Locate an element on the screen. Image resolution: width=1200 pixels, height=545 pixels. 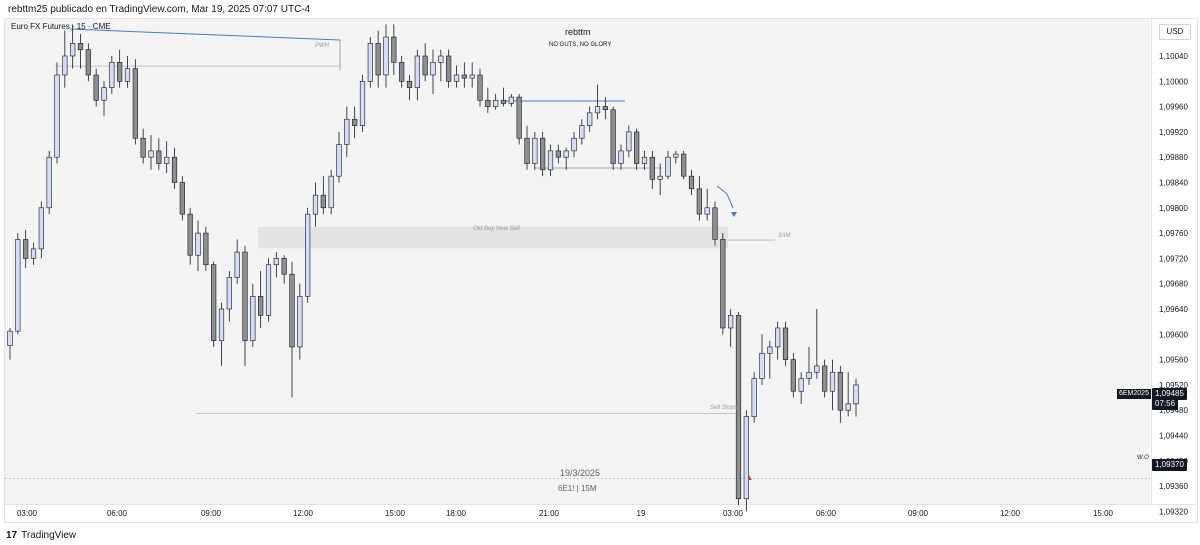
symbol-title: Euro FX Futures · 15 · CME is located at coordinates (61, 26).